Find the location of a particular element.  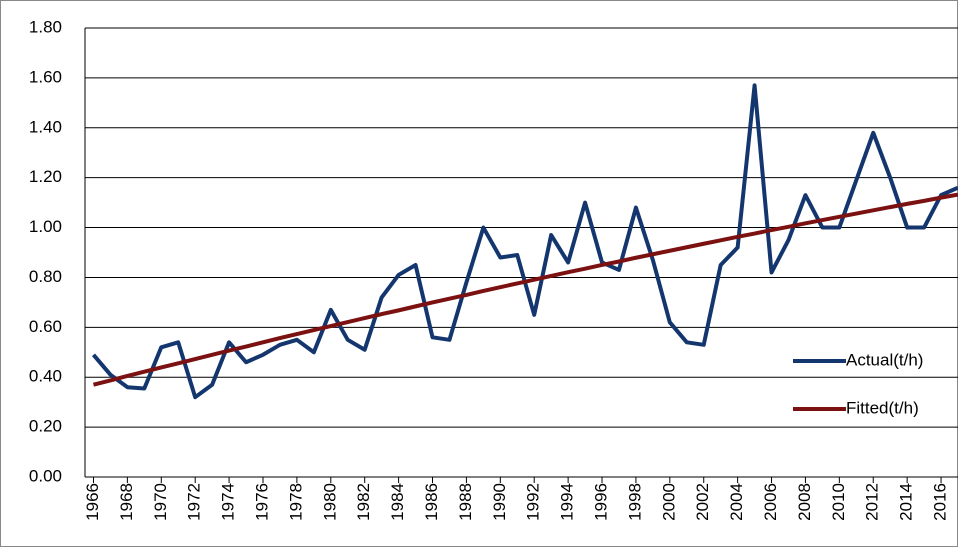

y-tick-label: 0.40 is located at coordinates (45, 376).